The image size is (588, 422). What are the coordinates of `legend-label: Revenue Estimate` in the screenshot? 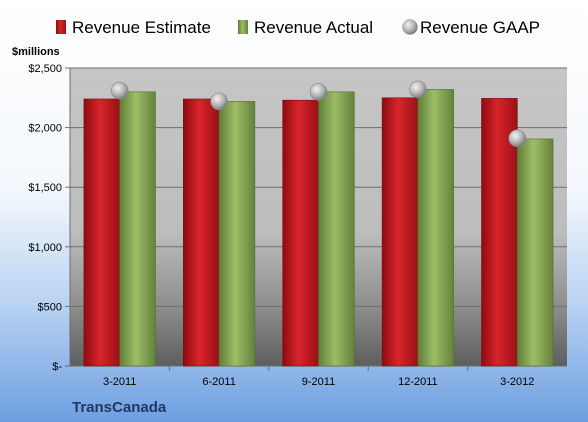 It's located at (141, 27).